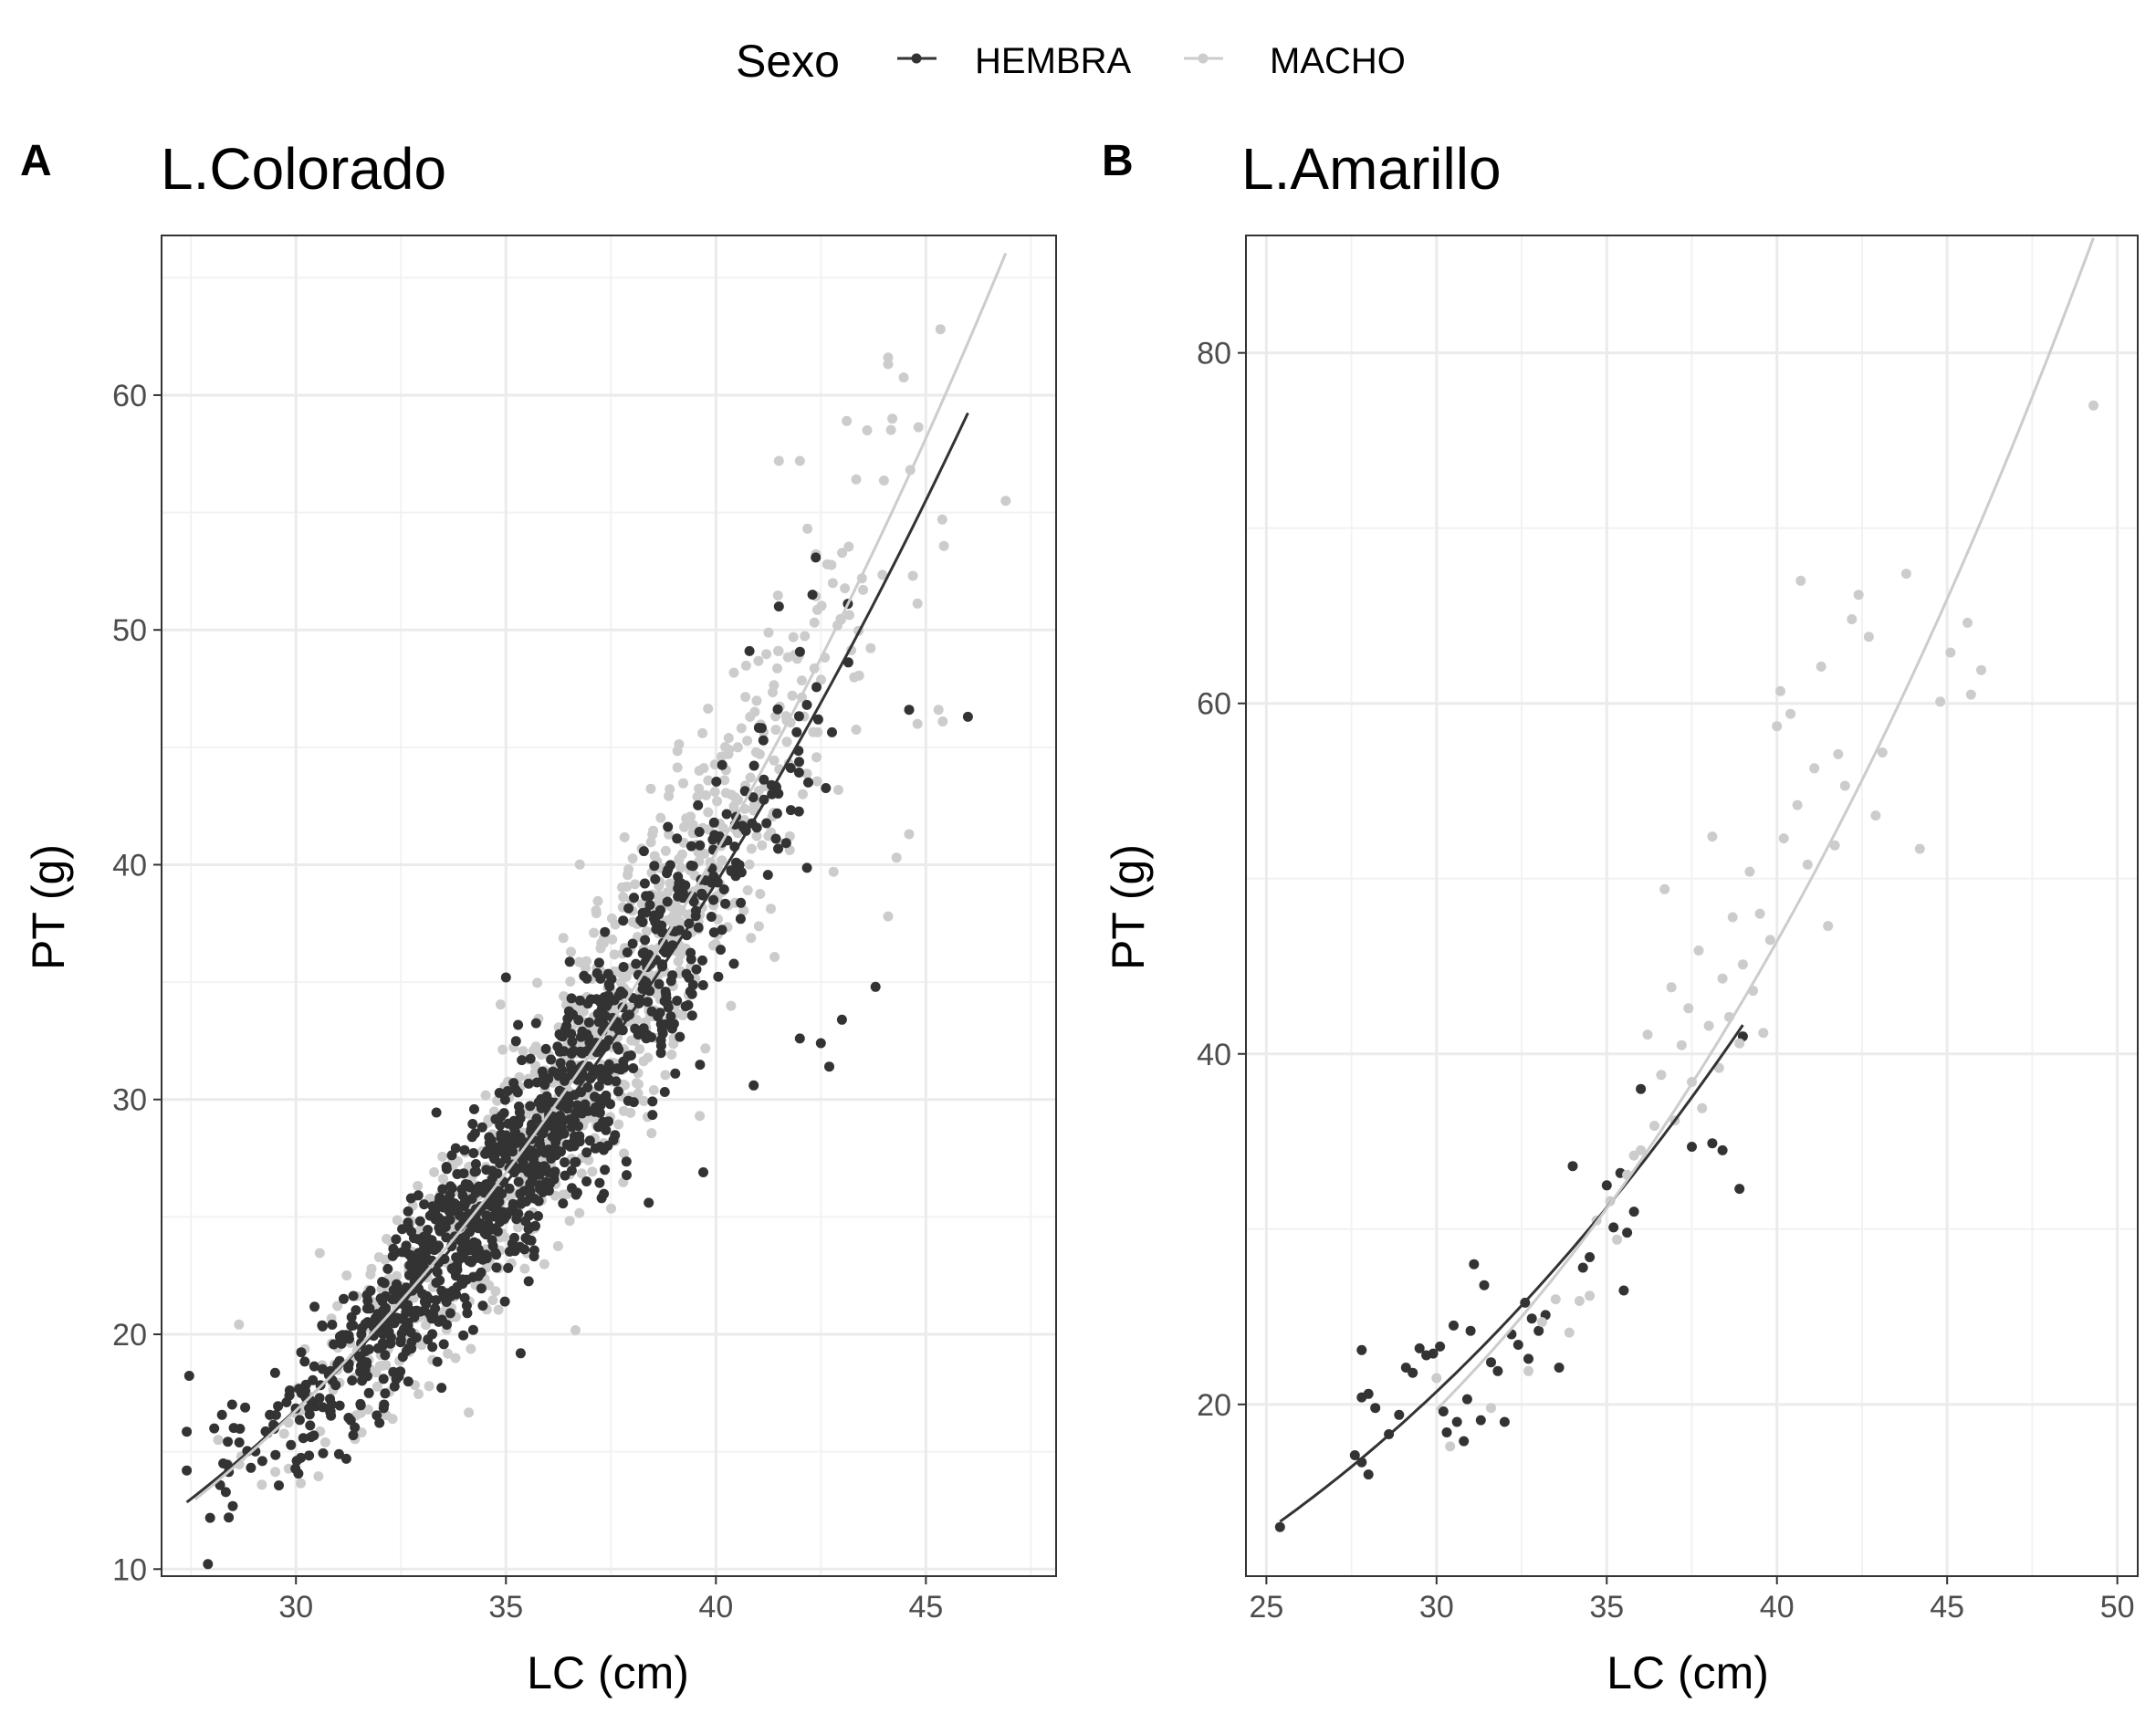  I want to click on legend: Sexo HEMBRA MACHO, so click(1071, 61).